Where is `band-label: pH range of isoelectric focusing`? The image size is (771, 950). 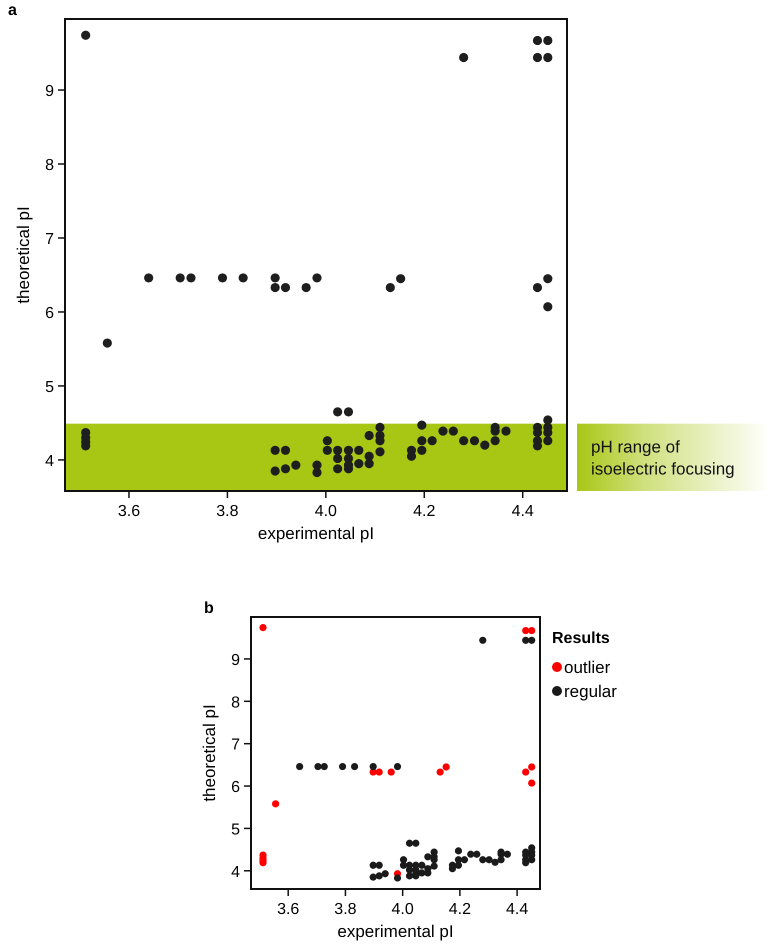
band-label: pH range of isoelectric focusing is located at coordinates (663, 457).